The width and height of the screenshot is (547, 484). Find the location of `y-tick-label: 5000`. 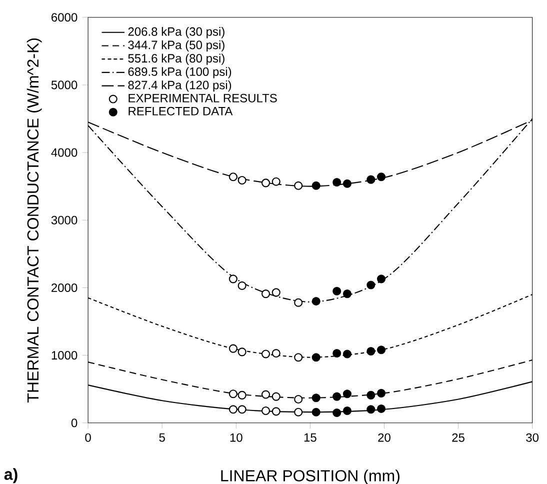

y-tick-label: 5000 is located at coordinates (64, 85).